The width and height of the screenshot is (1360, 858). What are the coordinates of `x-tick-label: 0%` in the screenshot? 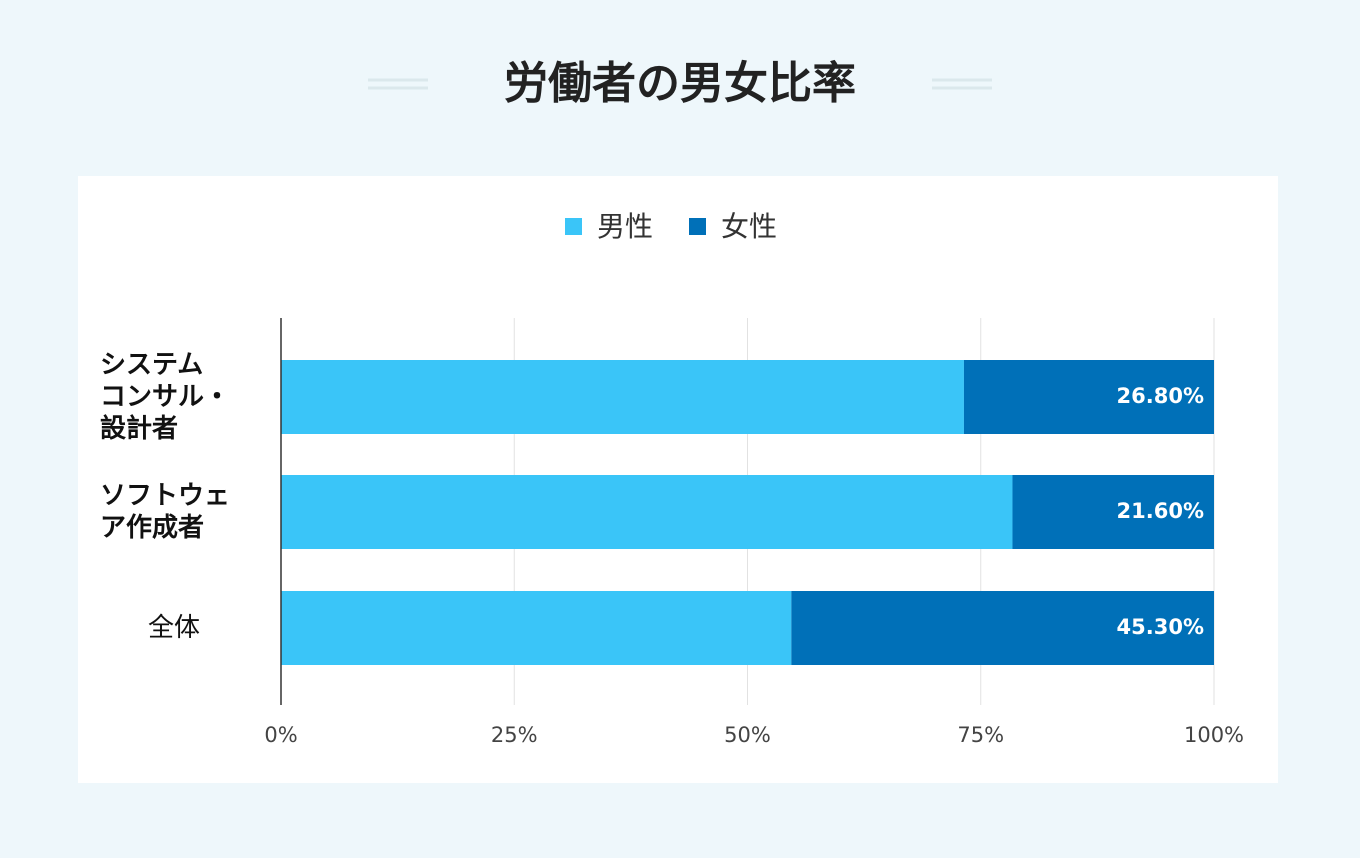 It's located at (280, 735).